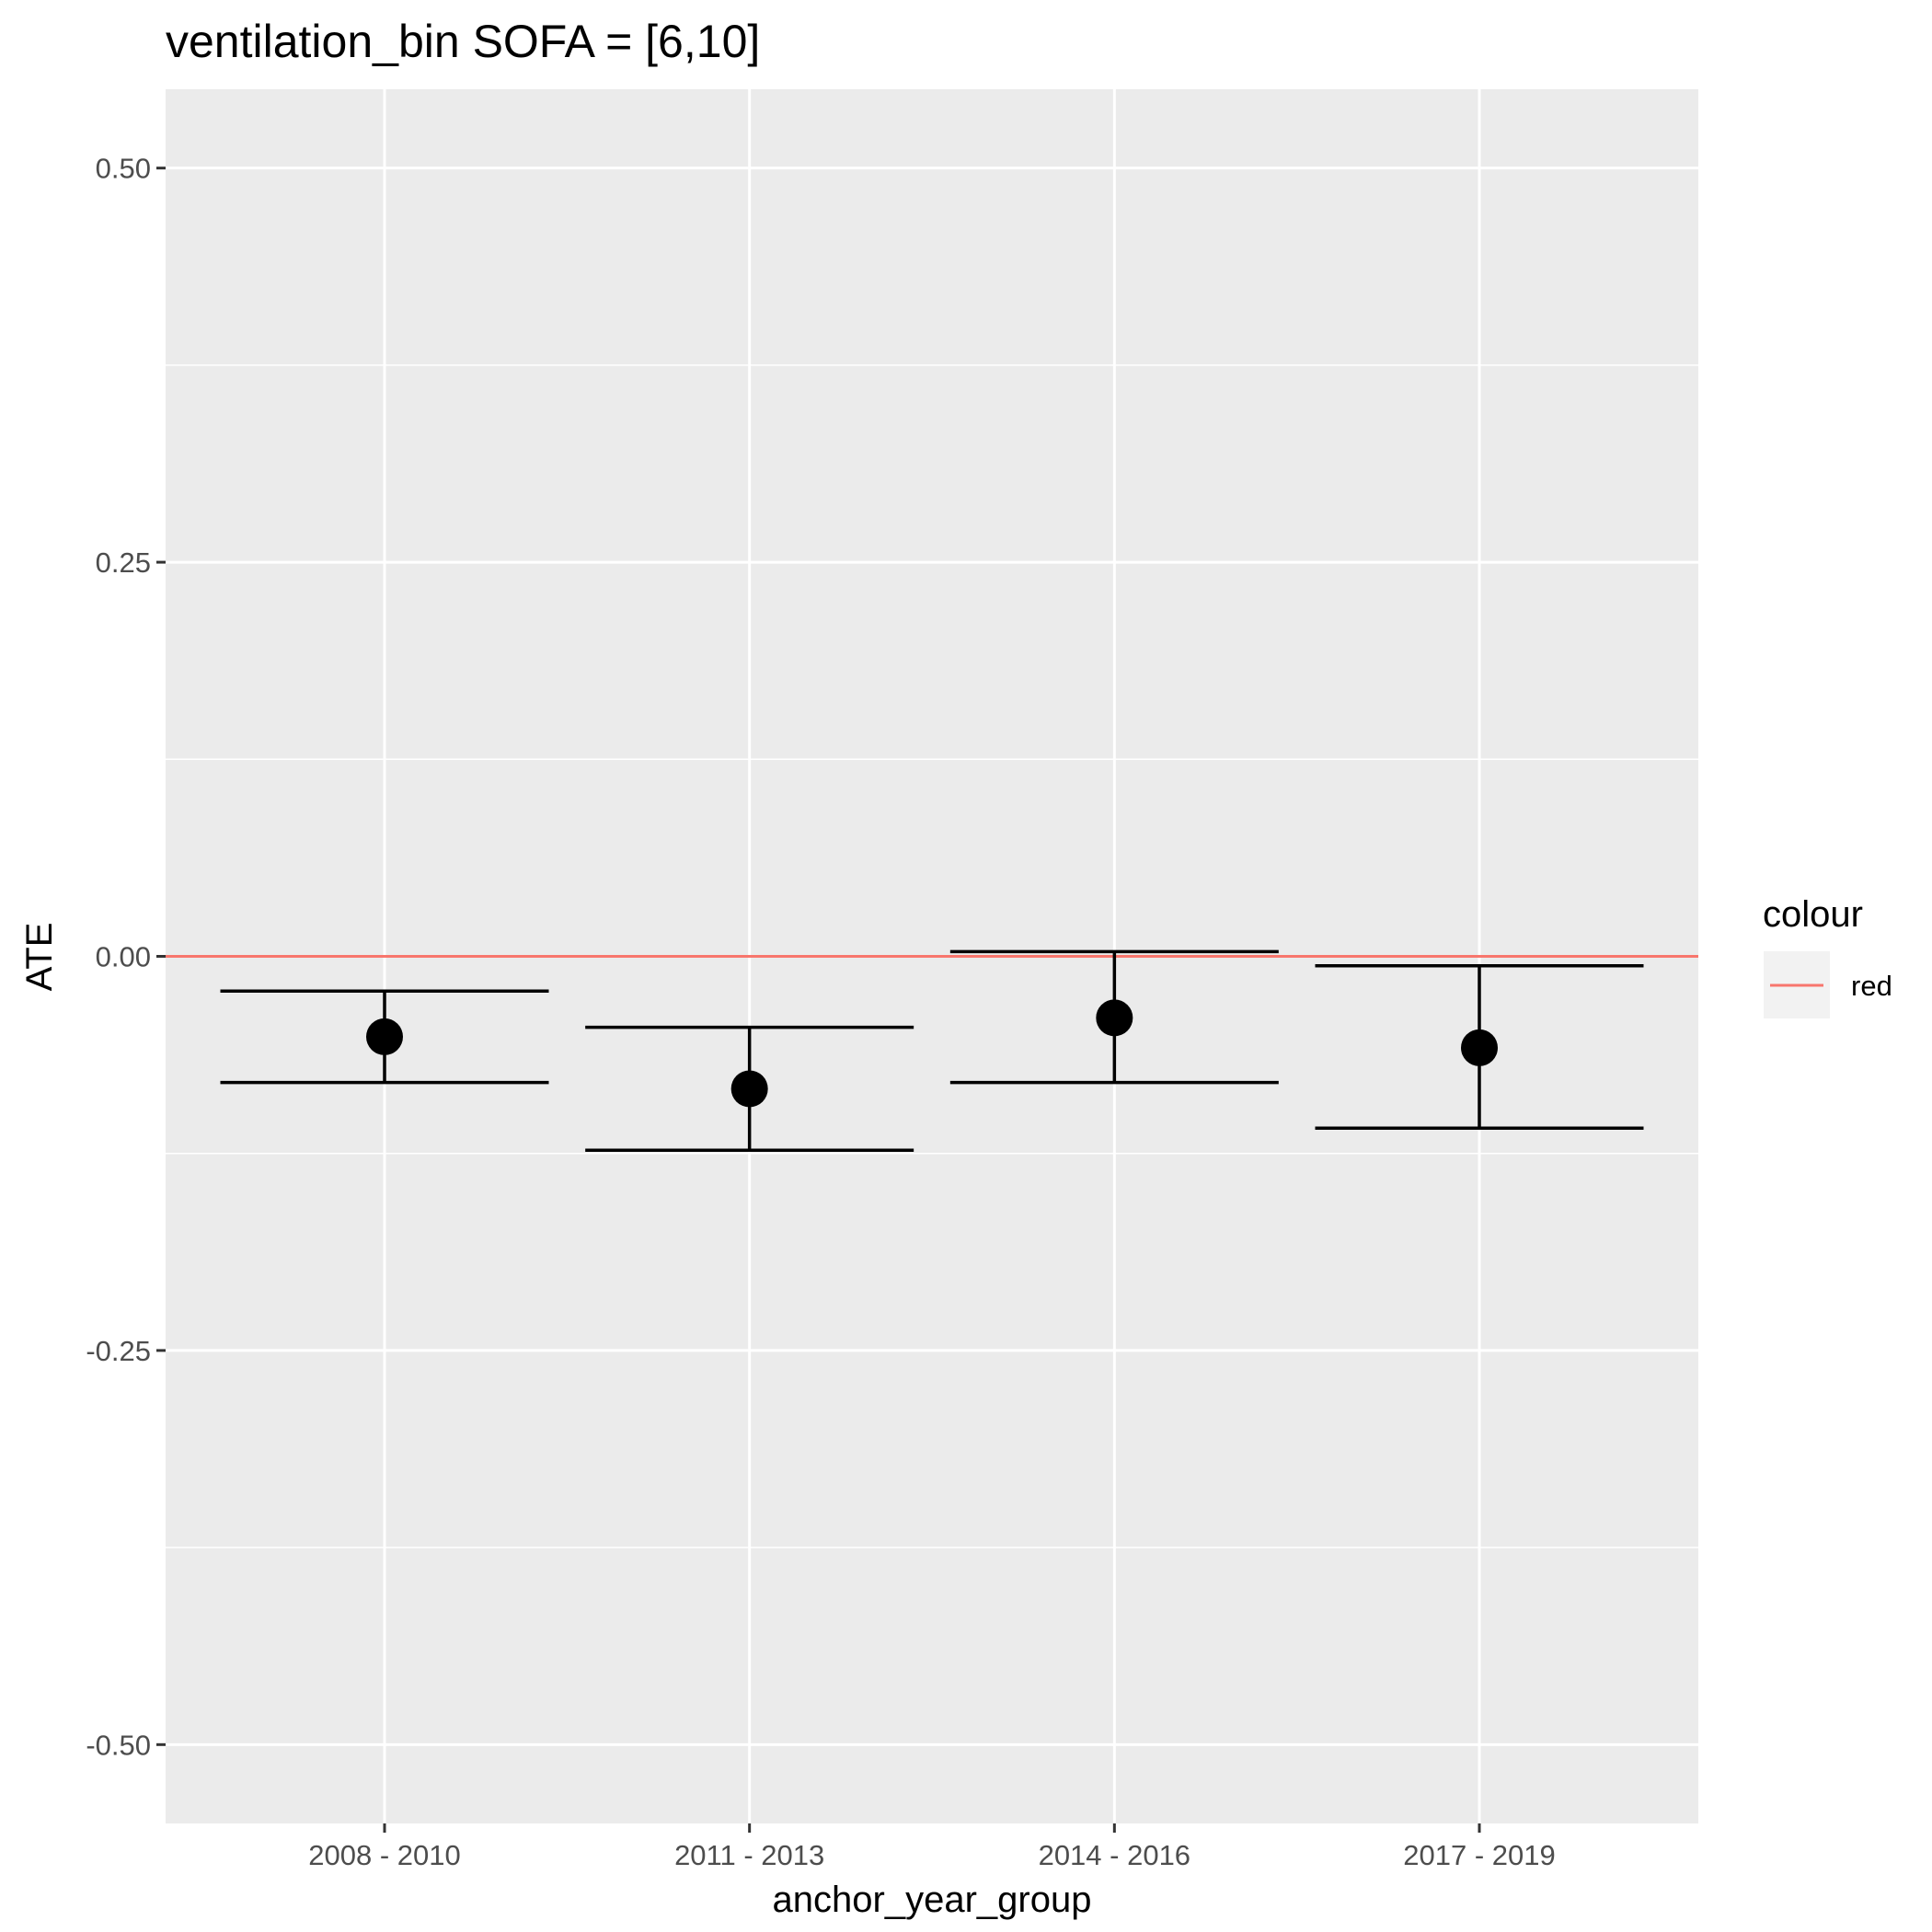 The width and height of the screenshot is (1932, 1932). I want to click on x-tick-label: 2008 - 2010, so click(384, 1855).